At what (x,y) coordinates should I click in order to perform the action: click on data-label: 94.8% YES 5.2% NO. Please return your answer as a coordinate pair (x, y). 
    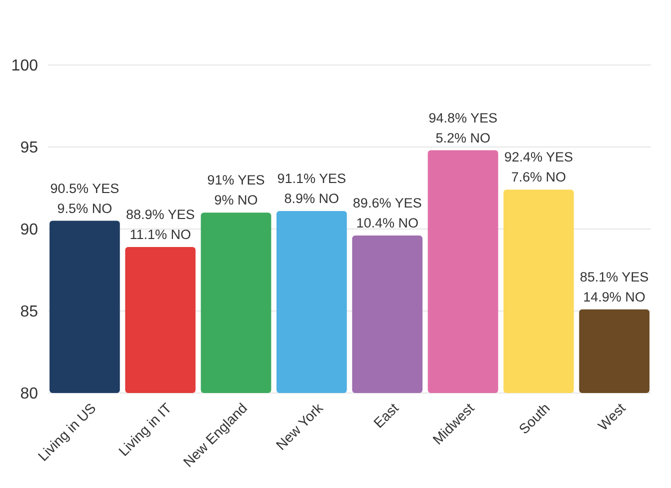
    Looking at the image, I should click on (463, 128).